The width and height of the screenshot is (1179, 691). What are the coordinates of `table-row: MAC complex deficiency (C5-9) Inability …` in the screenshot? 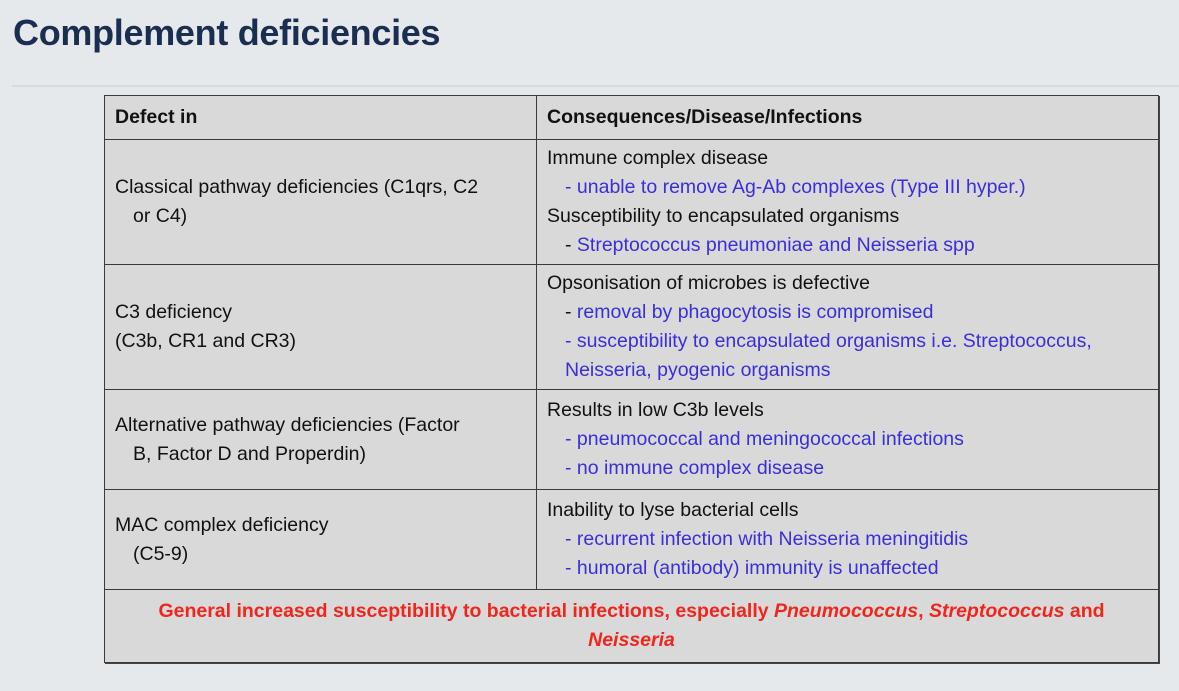 It's located at (631, 539).